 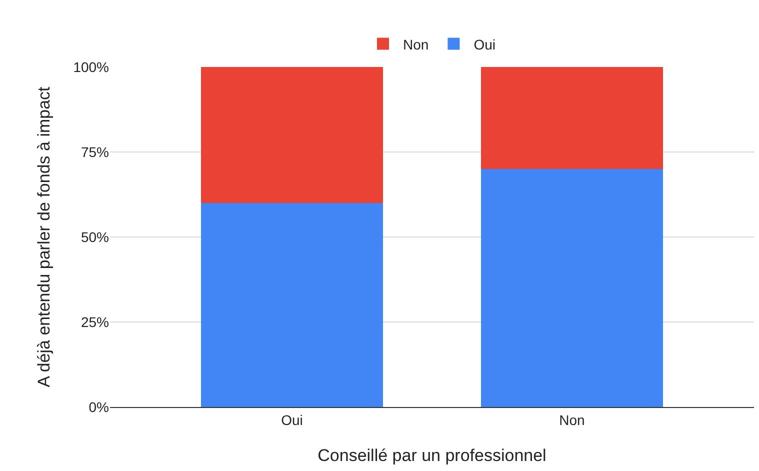 What do you see at coordinates (44, 237) in the screenshot?
I see `y-axis-title: A déjà entendu parler de fonds à impact` at bounding box center [44, 237].